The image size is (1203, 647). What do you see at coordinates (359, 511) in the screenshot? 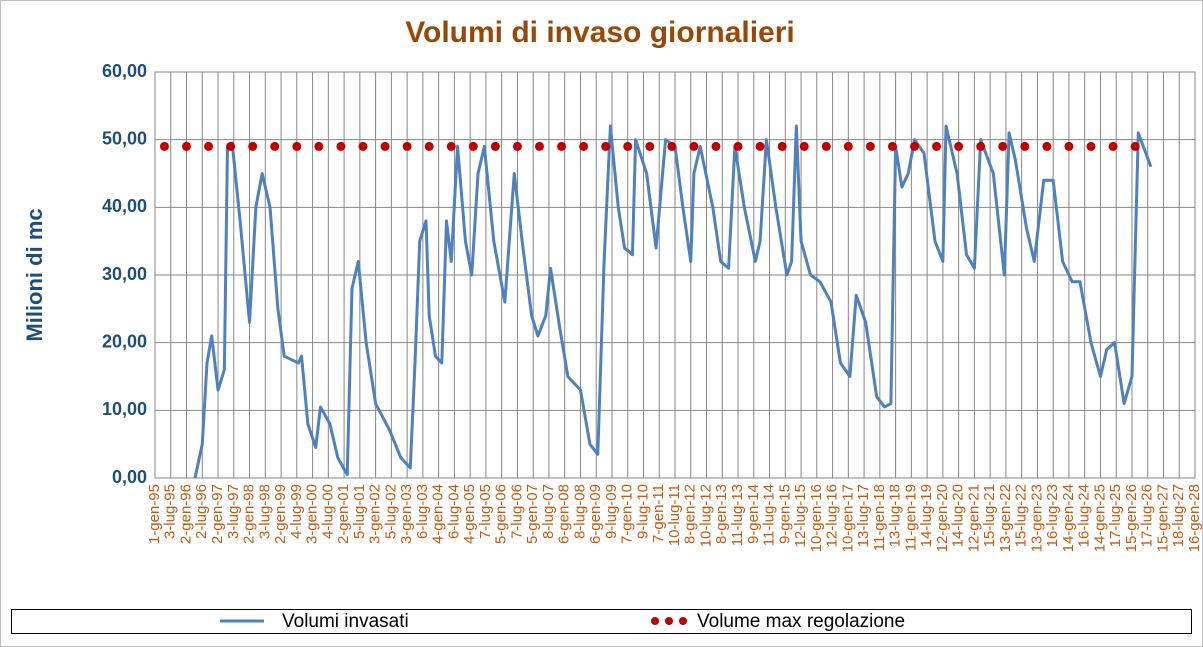
I see `x-tick-label: 5-lug-01` at bounding box center [359, 511].